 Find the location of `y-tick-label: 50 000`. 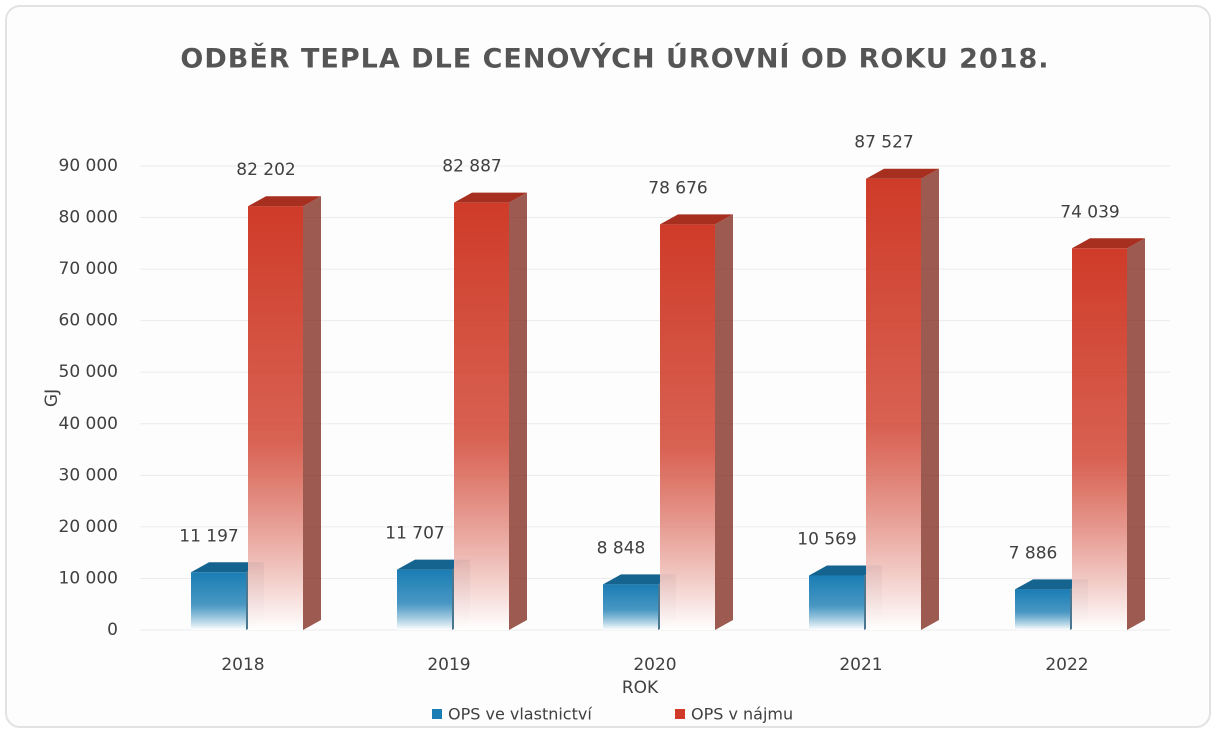

y-tick-label: 50 000 is located at coordinates (88, 372).